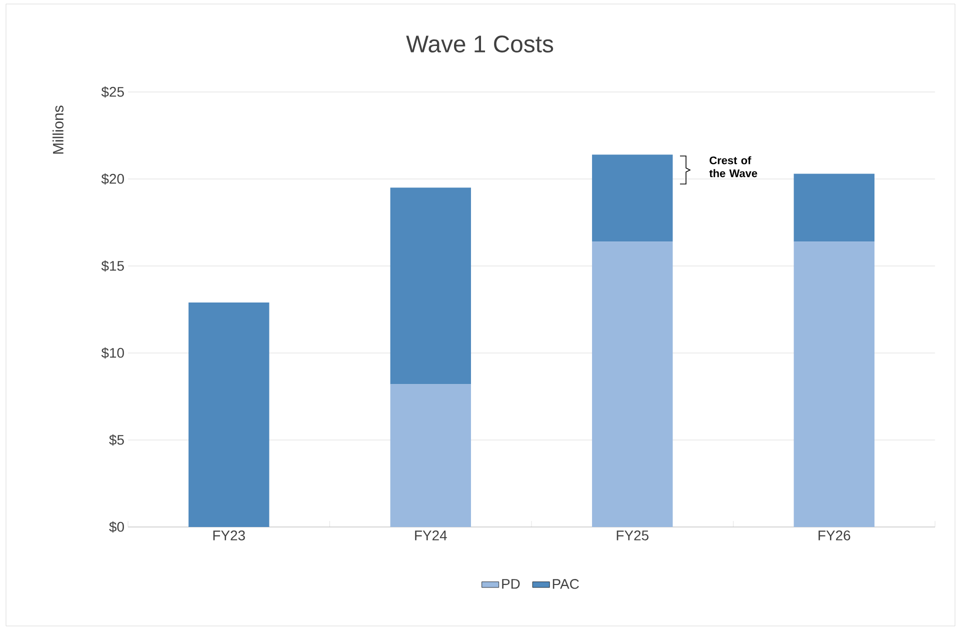  What do you see at coordinates (112, 266) in the screenshot?
I see `y-tick-label: $15` at bounding box center [112, 266].